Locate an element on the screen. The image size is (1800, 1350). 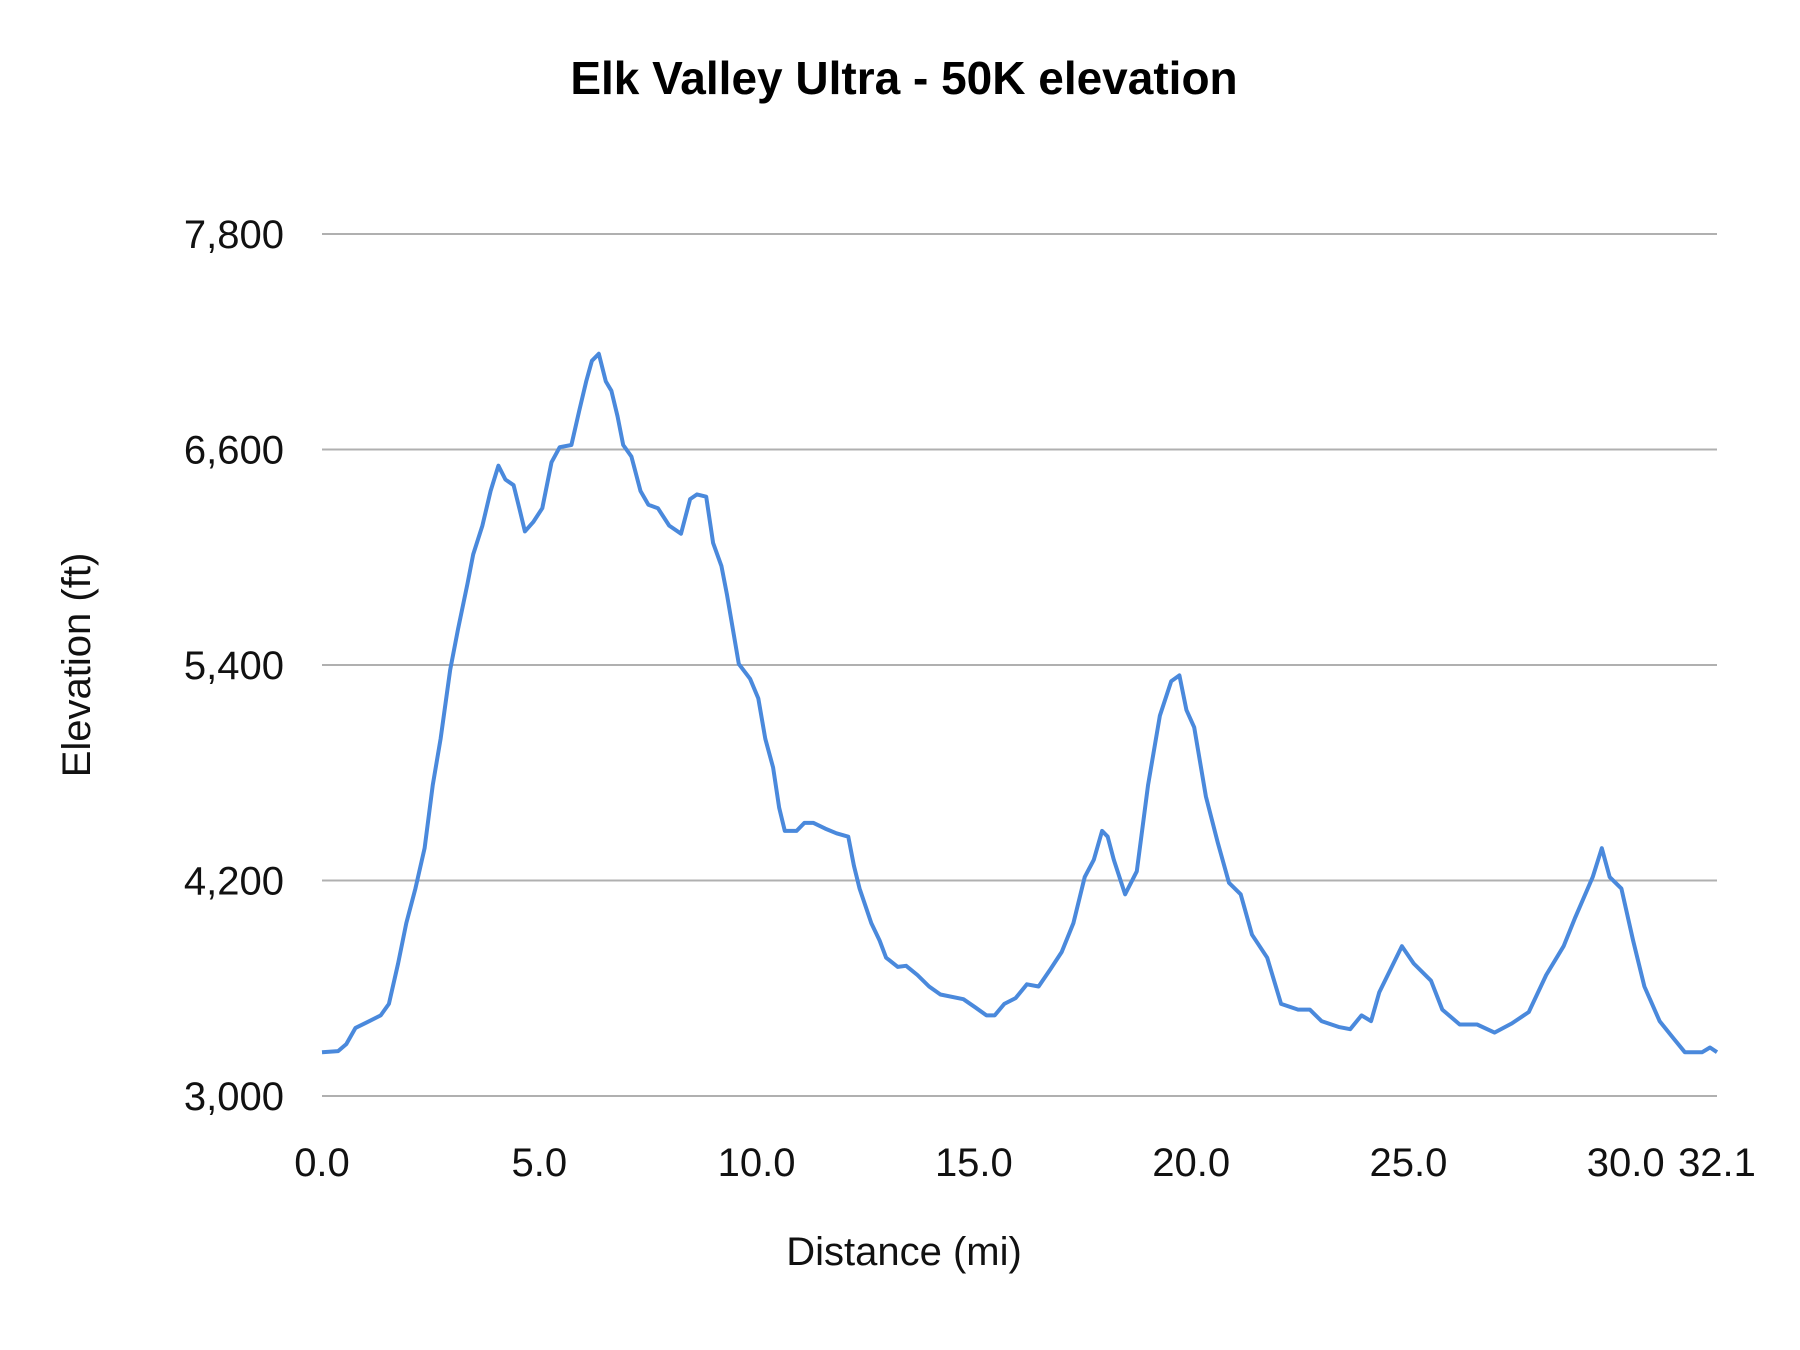
y-tick-label: 7,800 is located at coordinates (234, 235).